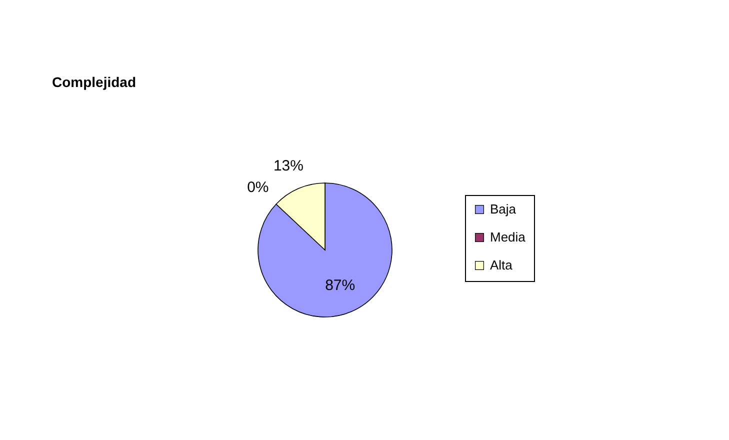 This screenshot has width=729, height=440. What do you see at coordinates (508, 237) in the screenshot?
I see `legend-label: Media` at bounding box center [508, 237].